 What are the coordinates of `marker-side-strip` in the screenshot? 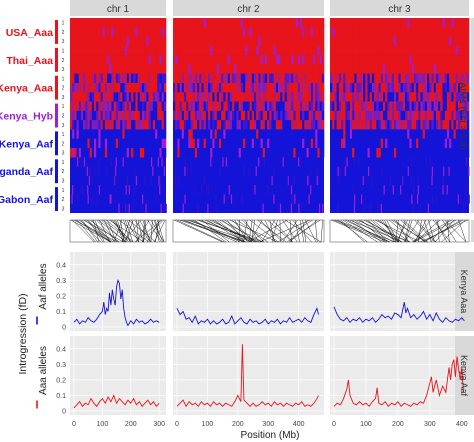 It's located at (472, 231).